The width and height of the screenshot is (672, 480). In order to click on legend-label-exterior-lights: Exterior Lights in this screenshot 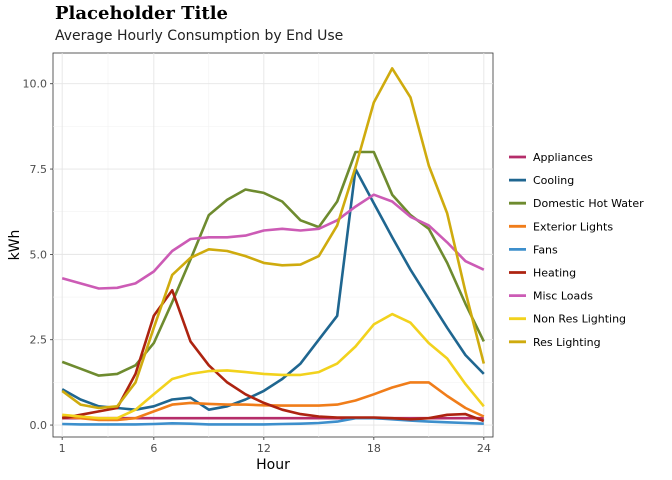, I will do `click(573, 226)`.